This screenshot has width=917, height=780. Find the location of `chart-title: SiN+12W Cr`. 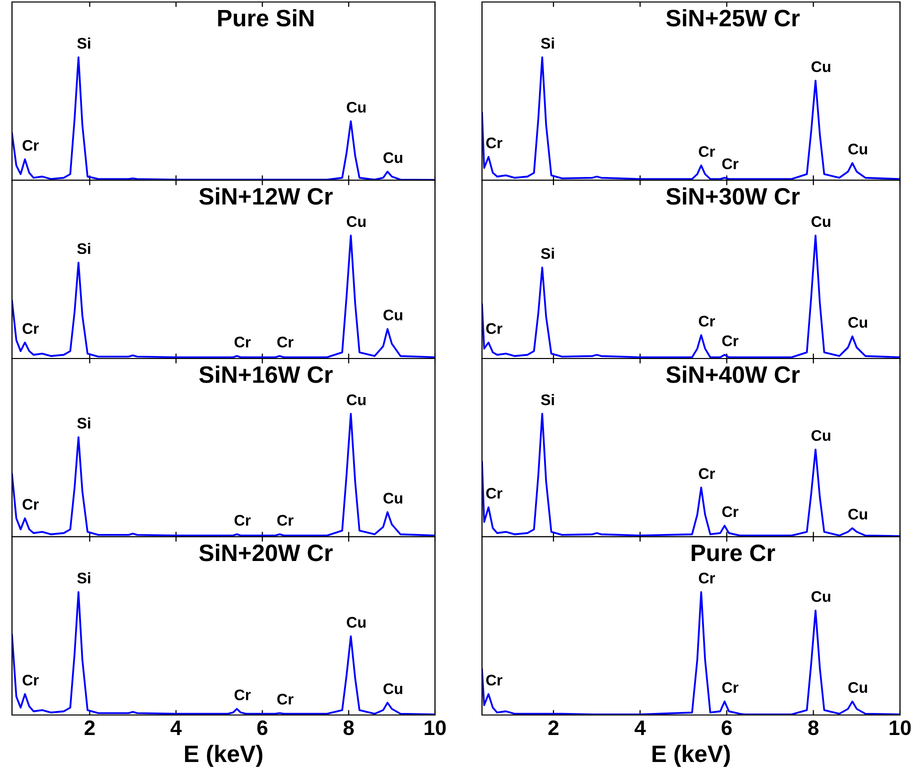

chart-title: SiN+12W Cr is located at coordinates (266, 196).